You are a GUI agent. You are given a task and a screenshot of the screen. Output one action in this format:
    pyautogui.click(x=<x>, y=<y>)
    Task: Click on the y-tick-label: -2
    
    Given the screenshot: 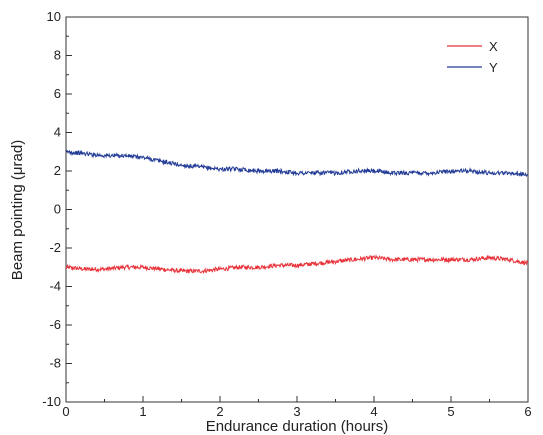 What is the action you would take?
    pyautogui.click(x=55, y=247)
    